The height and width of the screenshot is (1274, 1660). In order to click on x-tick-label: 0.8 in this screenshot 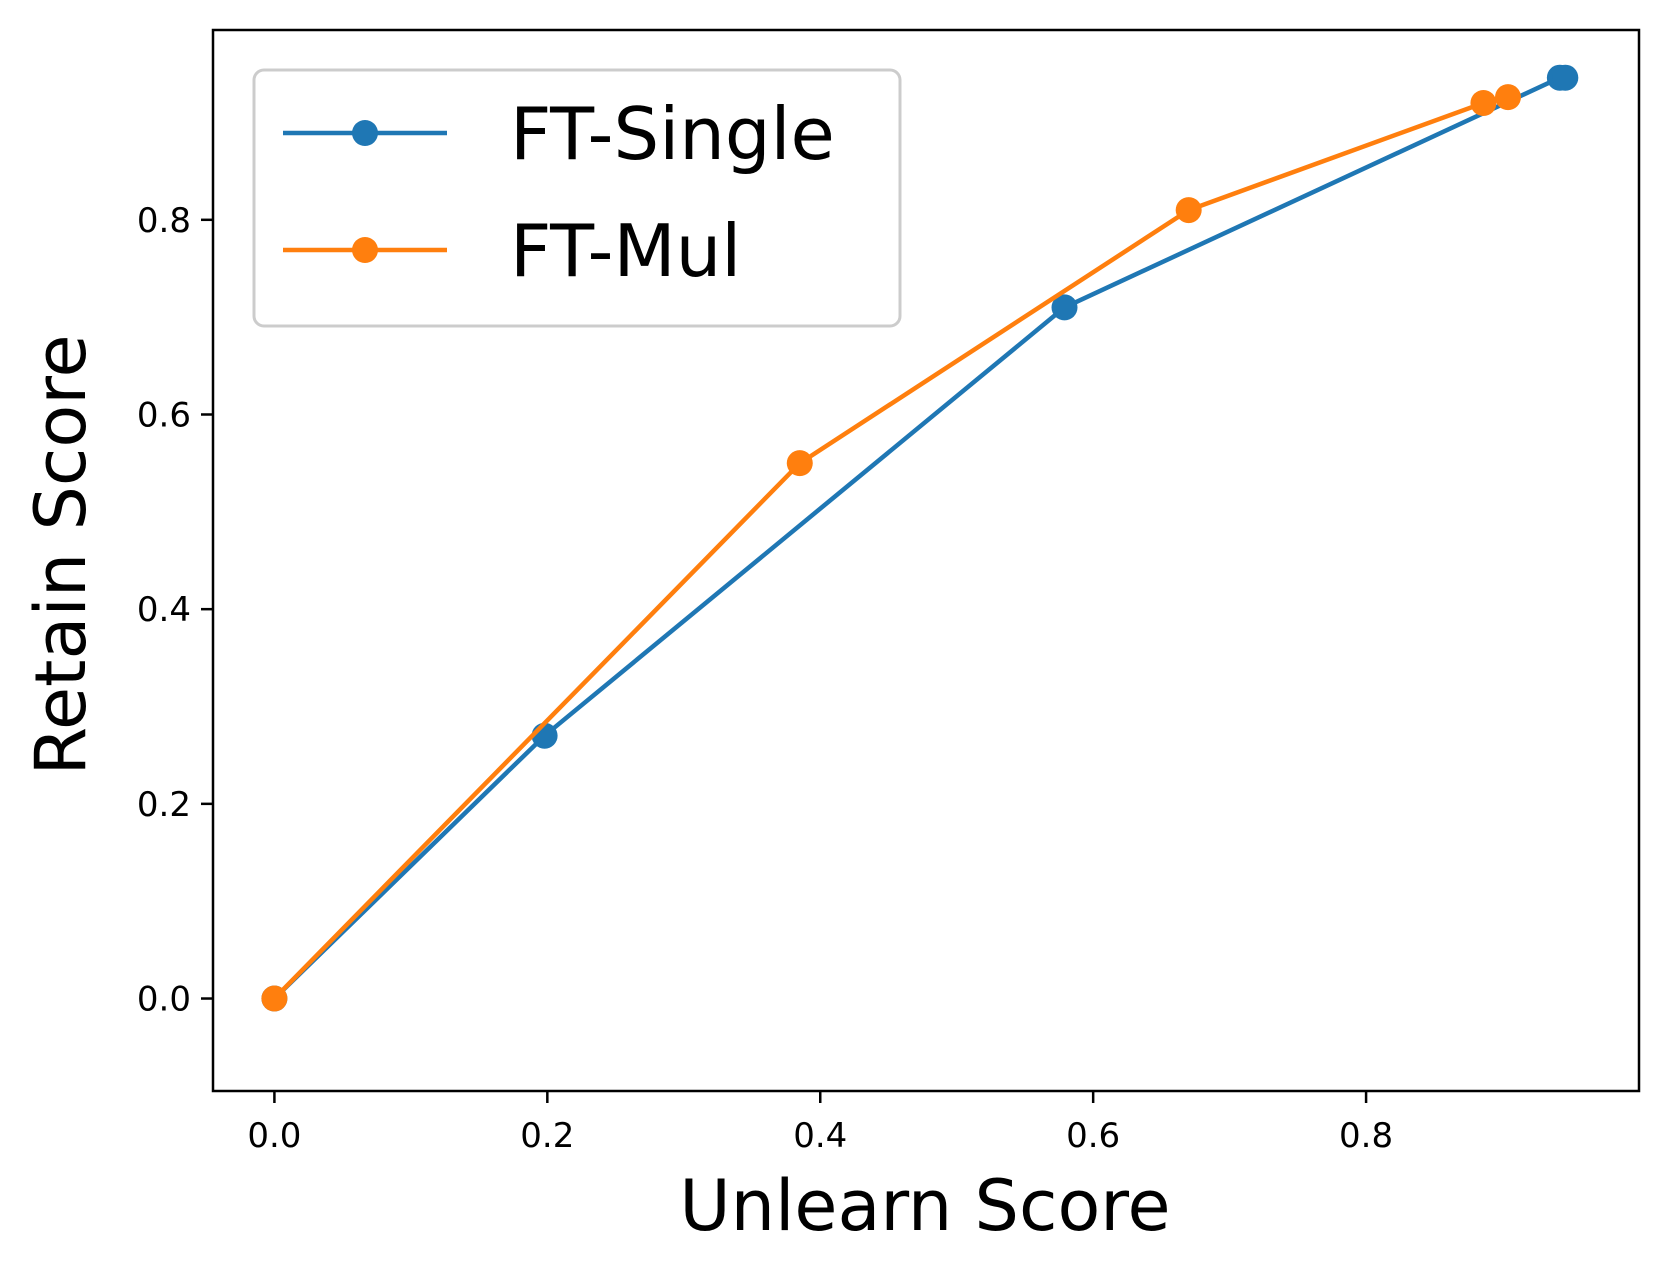, I will do `click(1366, 1136)`.